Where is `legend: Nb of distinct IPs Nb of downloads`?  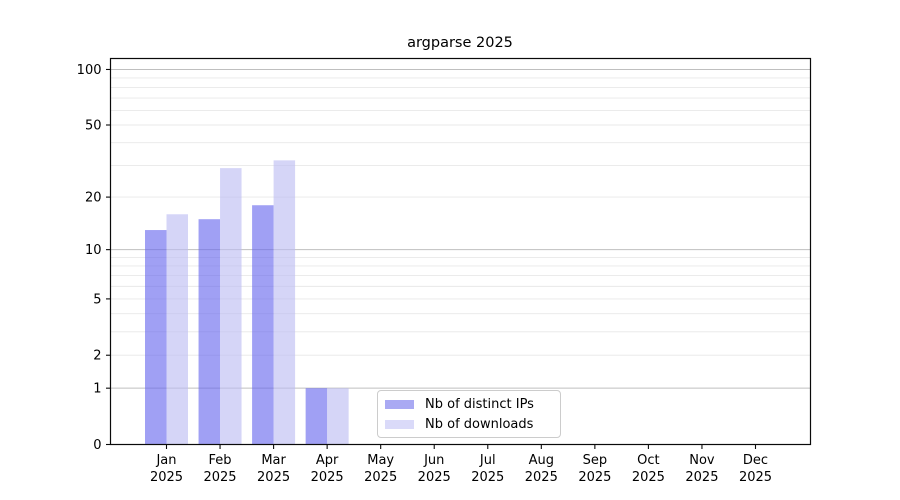
legend: Nb of distinct IPs Nb of downloads is located at coordinates (469, 414).